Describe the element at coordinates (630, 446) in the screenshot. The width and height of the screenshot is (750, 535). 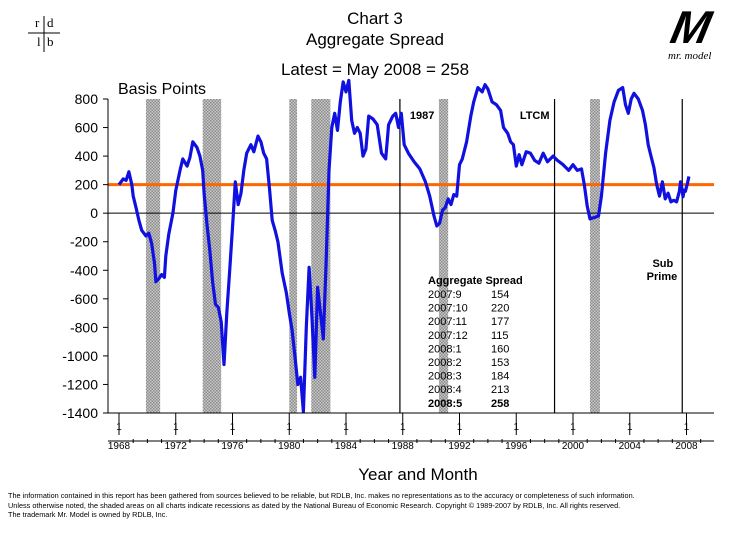
I see `x-tick-label: 2004` at that location.